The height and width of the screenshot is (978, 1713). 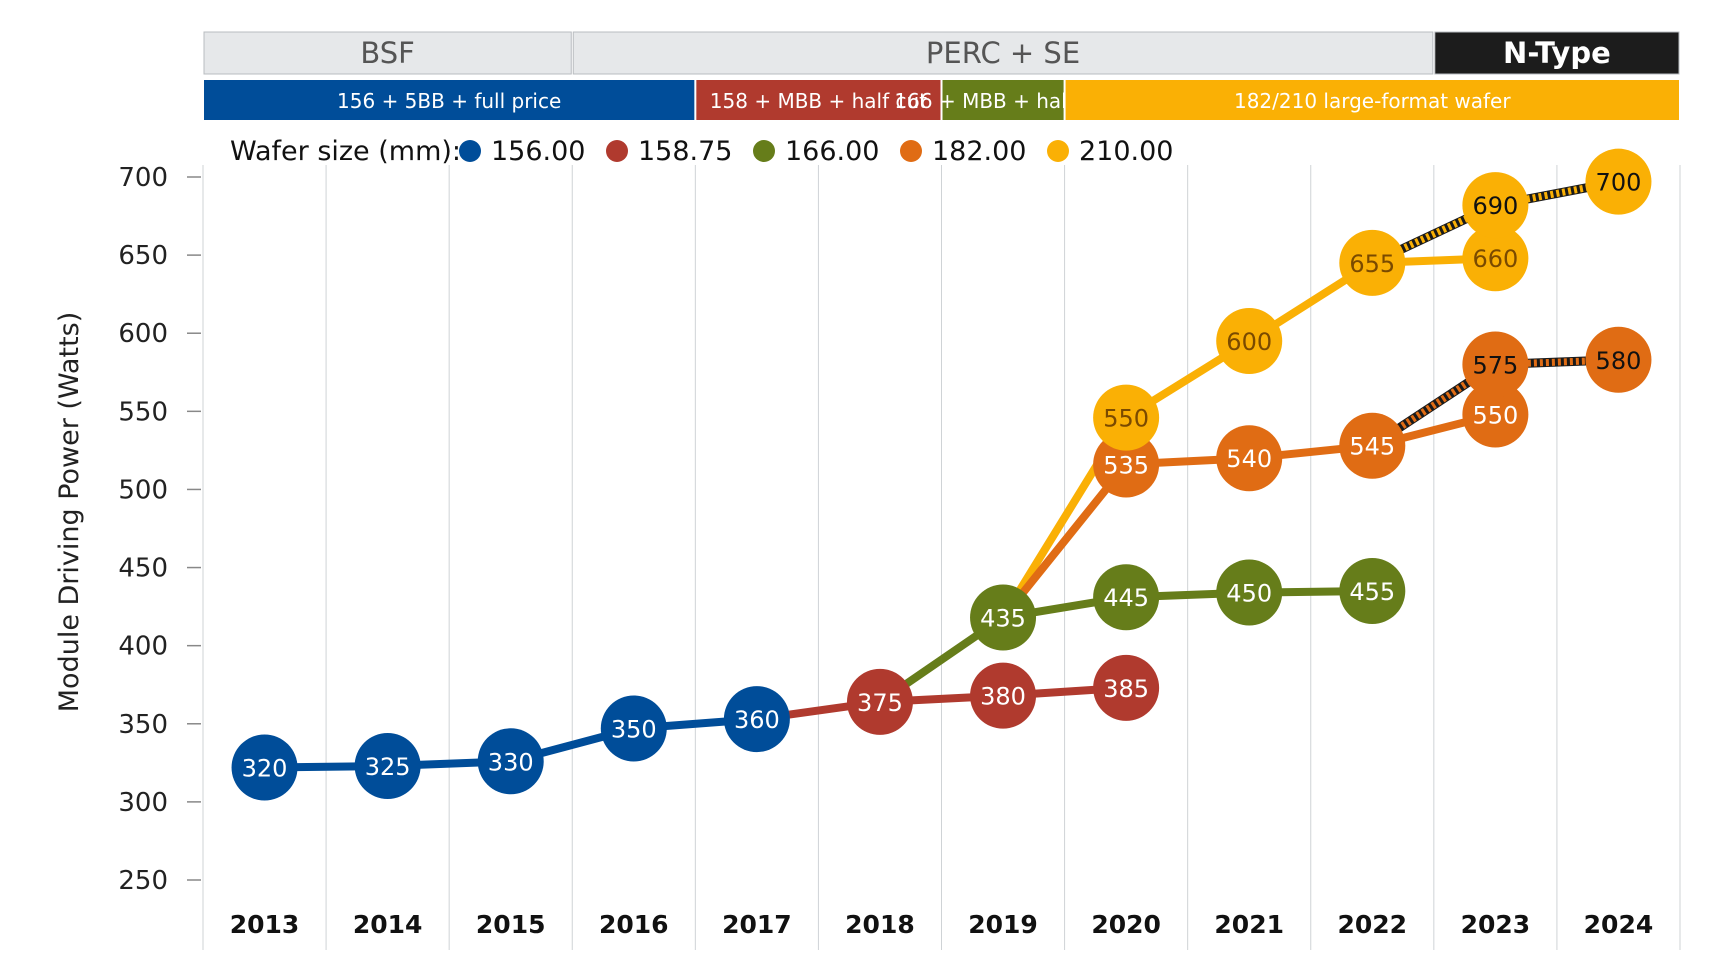 I want to click on data-point-210-00-2020: 550, so click(x=1126, y=417).